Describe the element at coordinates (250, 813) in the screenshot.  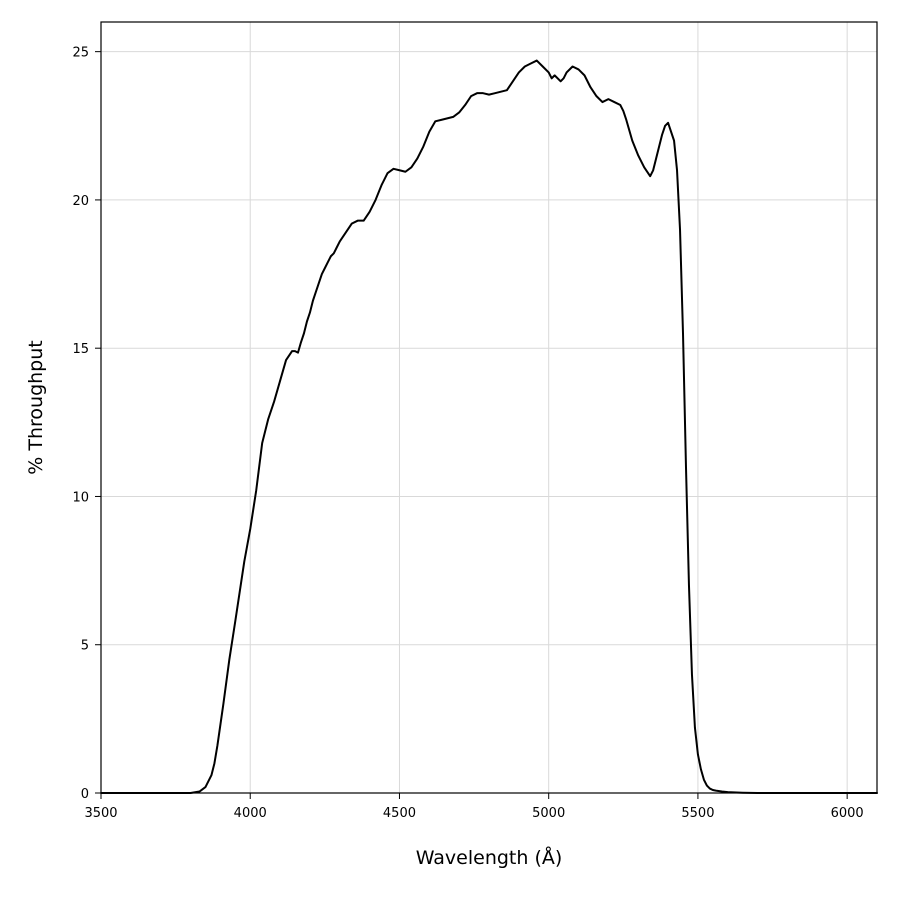
I see `x-tick-label: 4000` at that location.